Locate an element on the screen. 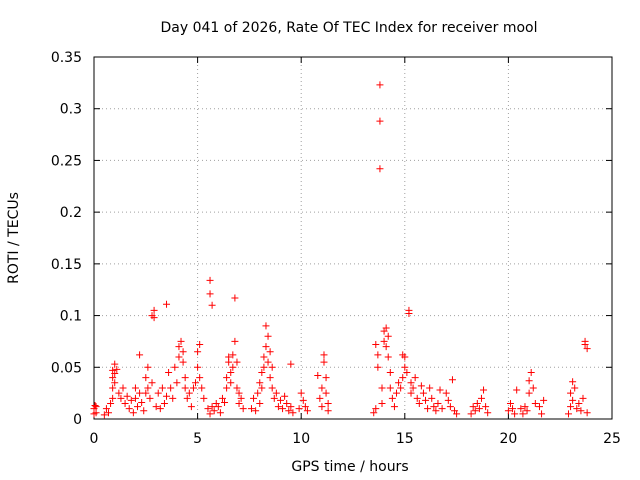 This screenshot has height=480, width=640. x-tick-label: 25 is located at coordinates (612, 439).